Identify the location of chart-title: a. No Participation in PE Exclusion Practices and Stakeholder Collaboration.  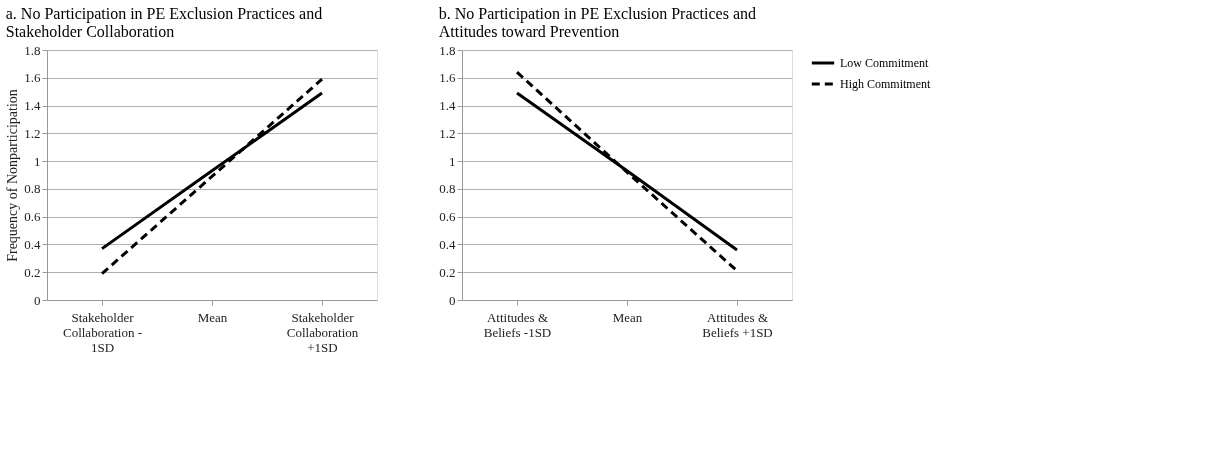
(164, 22).